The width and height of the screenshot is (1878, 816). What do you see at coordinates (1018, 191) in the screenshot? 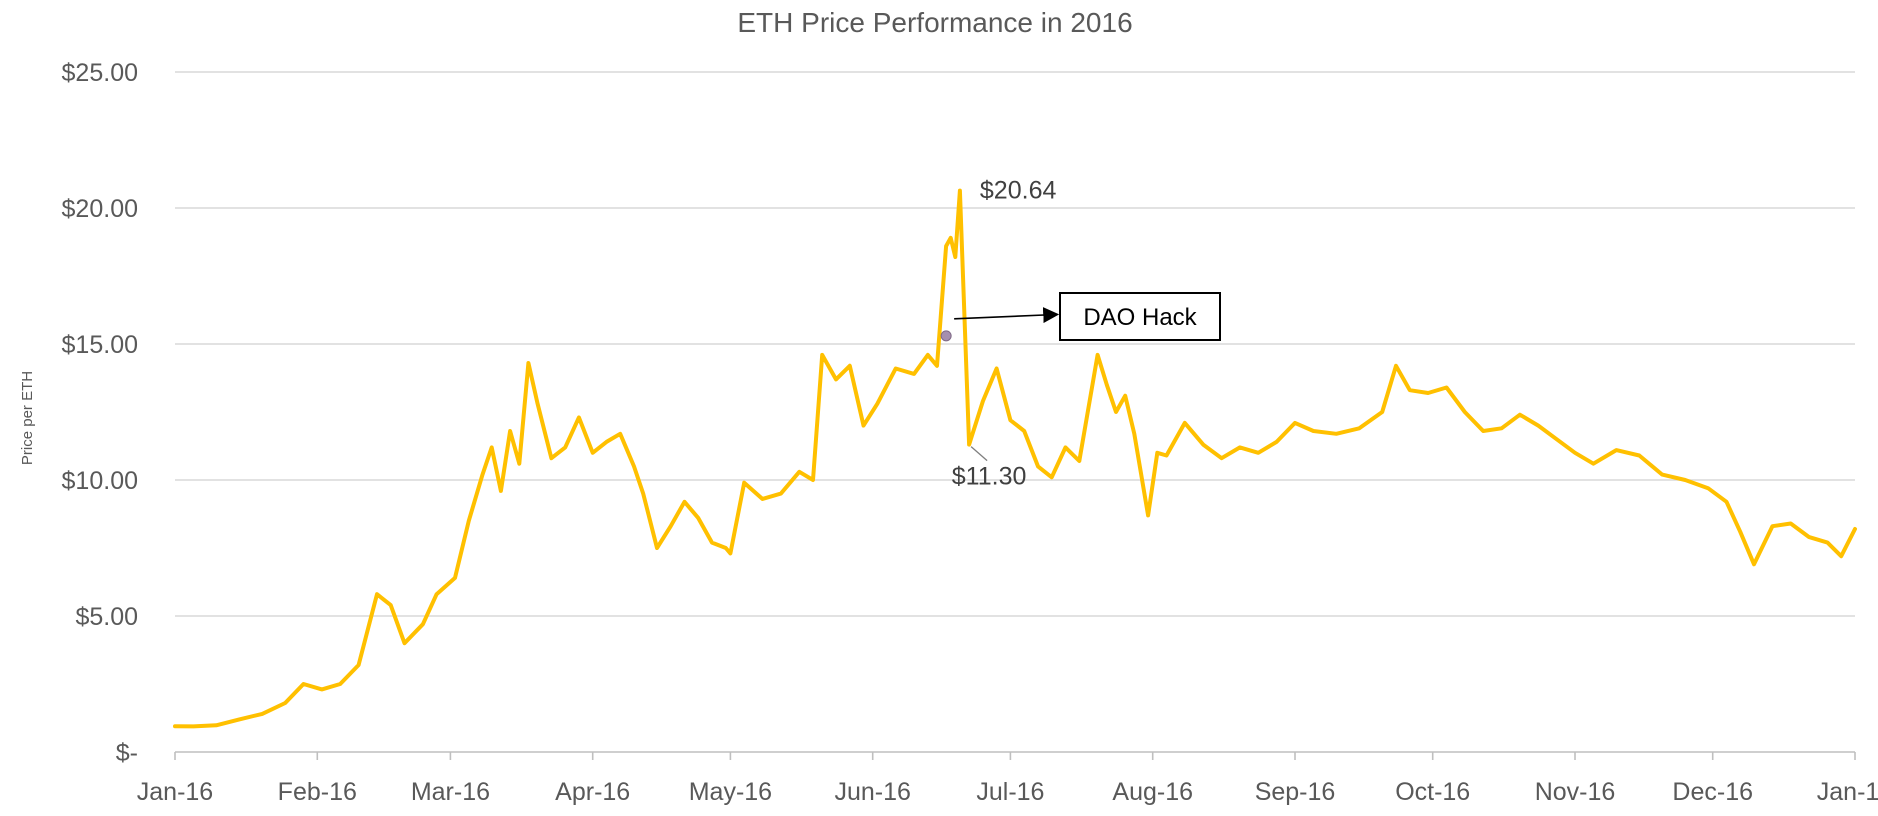
I see `peak-price-label: $20.64` at bounding box center [1018, 191].